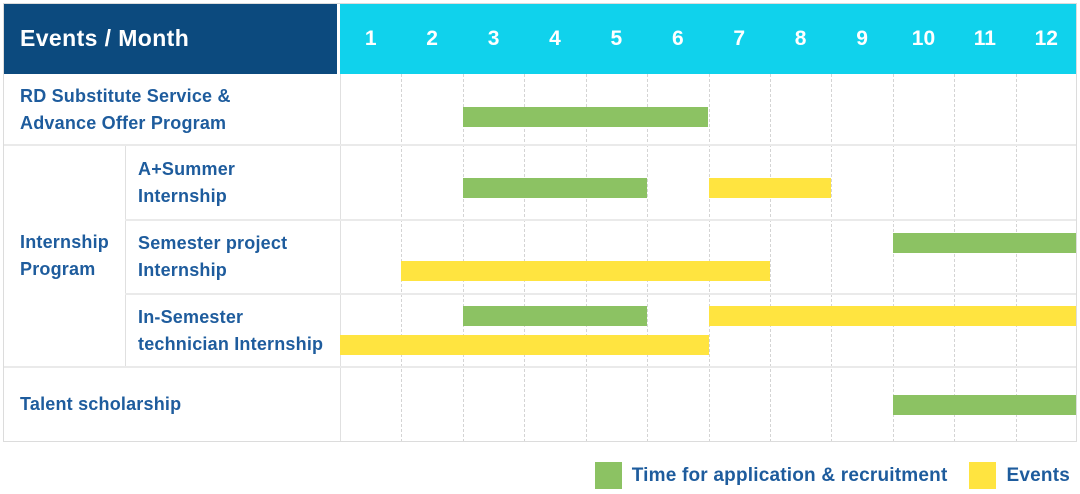 The height and width of the screenshot is (494, 1080). Describe the element at coordinates (493, 38) in the screenshot. I see `month-header-3: 3` at that location.